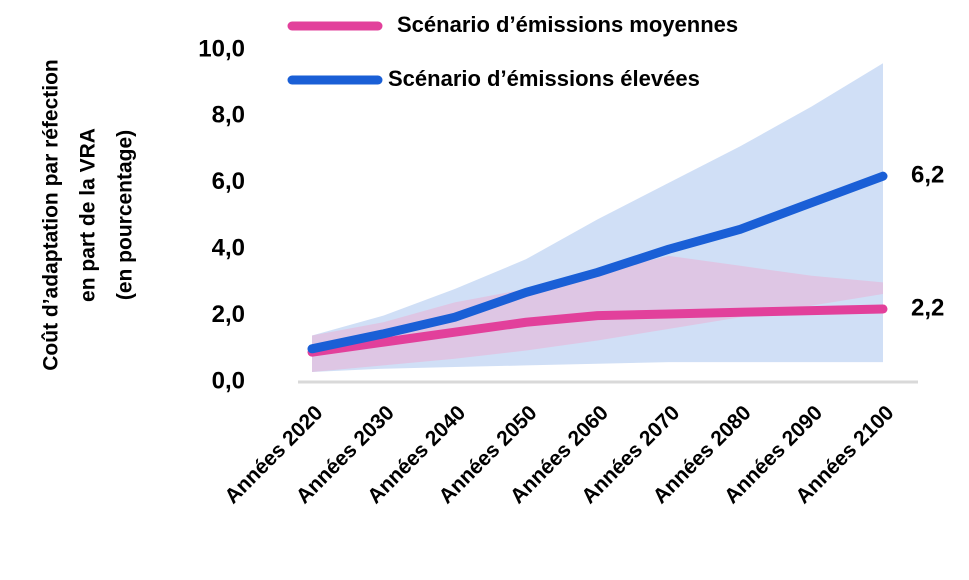 This screenshot has height=580, width=969. Describe the element at coordinates (927, 307) in the screenshot. I see `data-label: 2,2` at that location.